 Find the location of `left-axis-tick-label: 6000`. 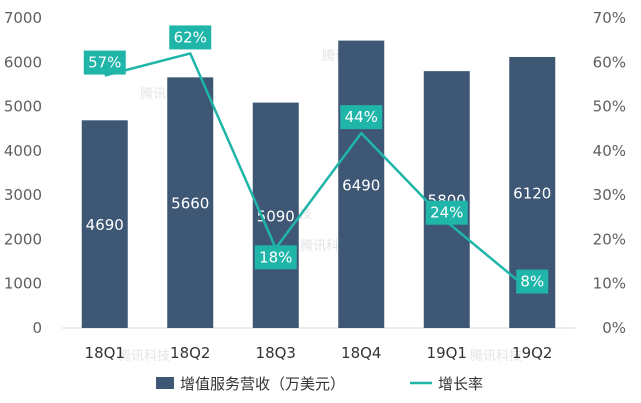

left-axis-tick-label: 6000 is located at coordinates (23, 62).